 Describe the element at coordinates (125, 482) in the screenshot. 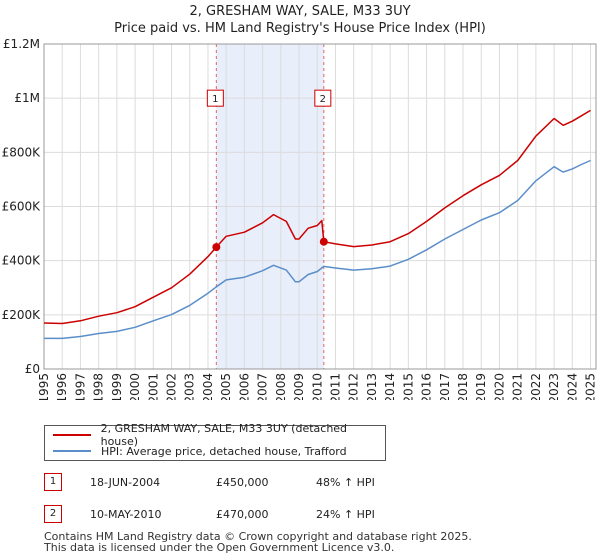

I see `transaction-date: 18-JUN-2004` at that location.